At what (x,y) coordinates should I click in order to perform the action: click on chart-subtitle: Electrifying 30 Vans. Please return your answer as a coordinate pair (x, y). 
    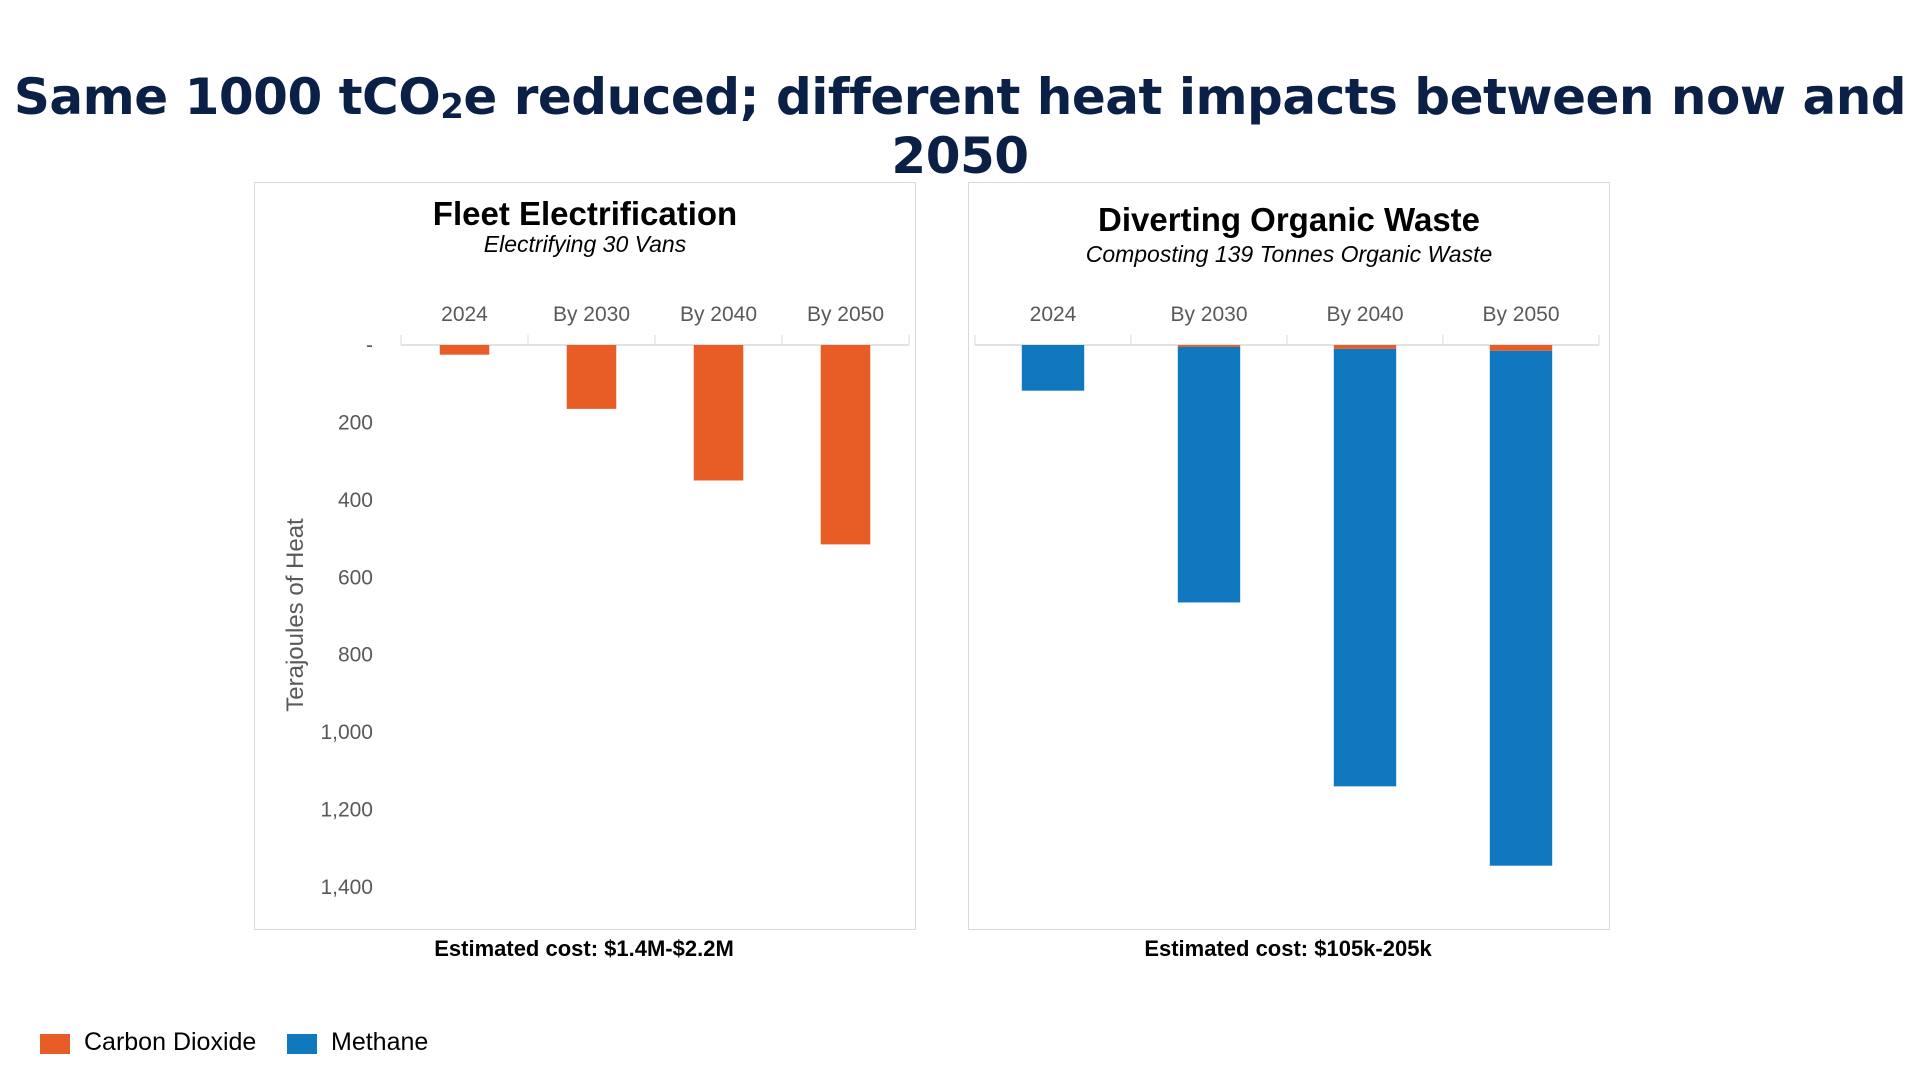
    Looking at the image, I should click on (585, 244).